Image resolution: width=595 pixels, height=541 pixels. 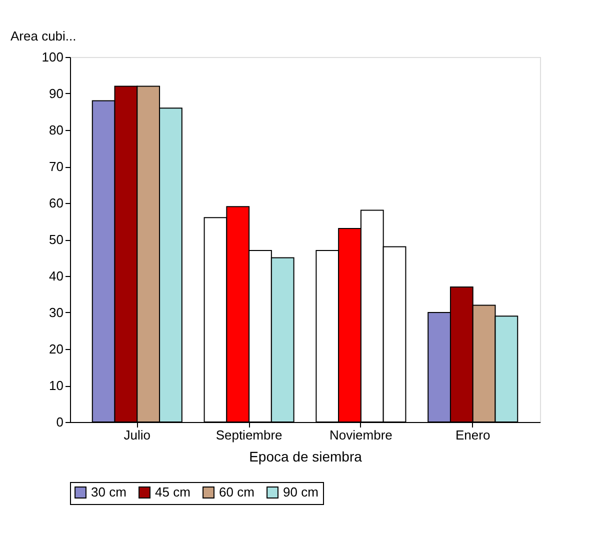 What do you see at coordinates (56, 93) in the screenshot?
I see `y-tick-label: 90` at bounding box center [56, 93].